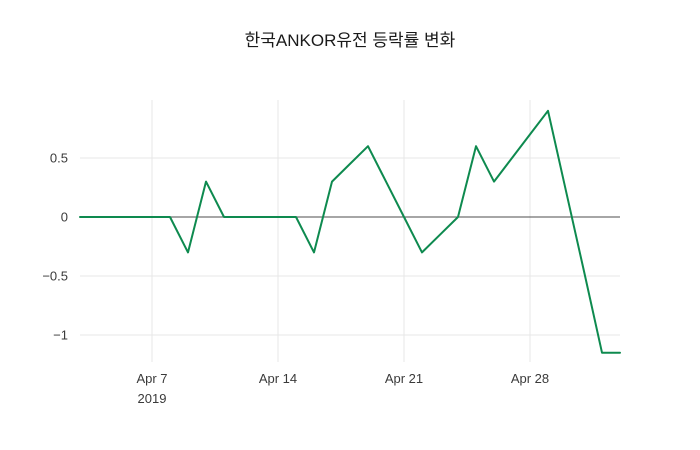 This screenshot has width=700, height=450. Describe the element at coordinates (530, 378) in the screenshot. I see `x-tick-label: Apr 28` at that location.